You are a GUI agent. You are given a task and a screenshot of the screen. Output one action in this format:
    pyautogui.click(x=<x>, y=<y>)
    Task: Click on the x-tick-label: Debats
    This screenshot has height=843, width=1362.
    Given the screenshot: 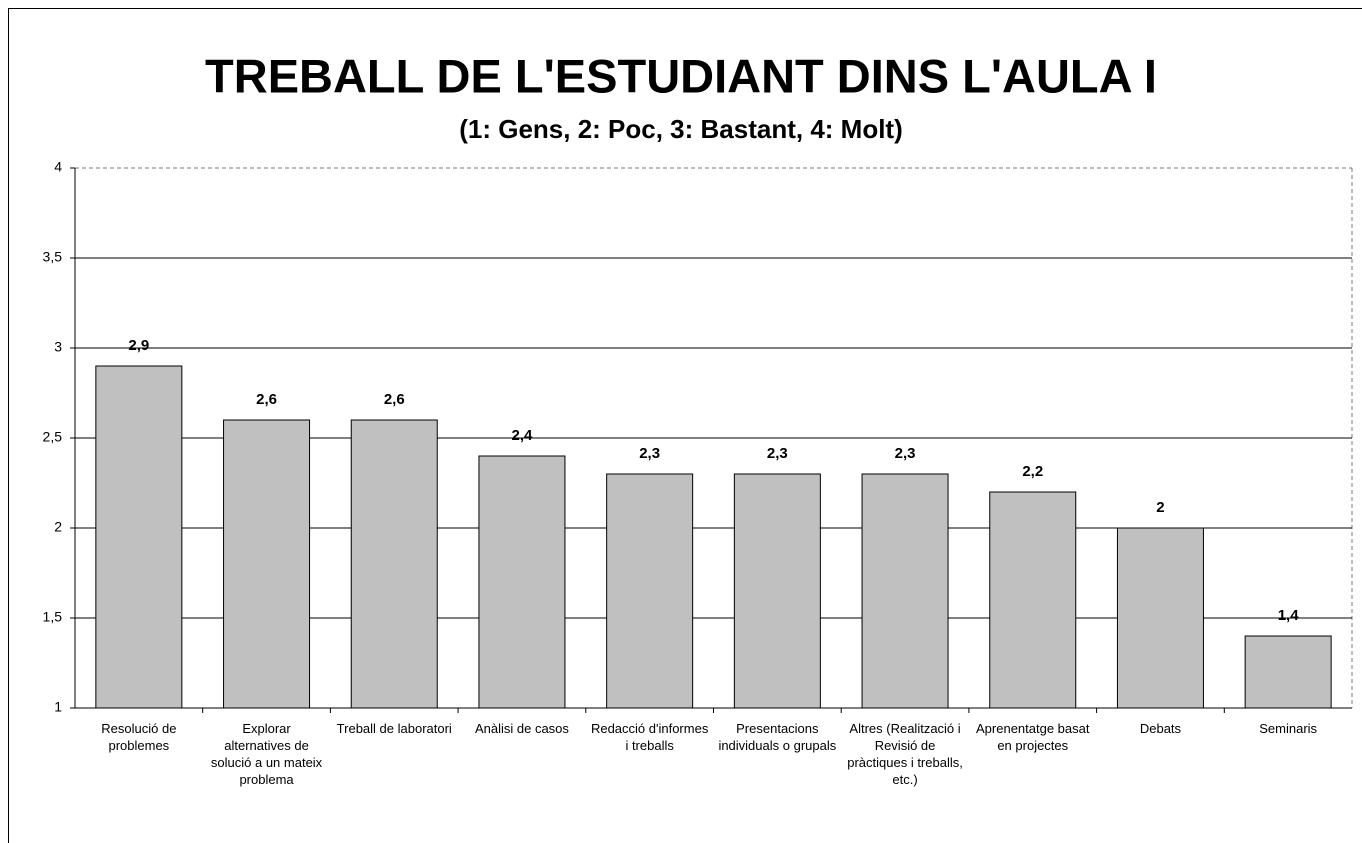 What is the action you would take?
    pyautogui.click(x=1161, y=728)
    